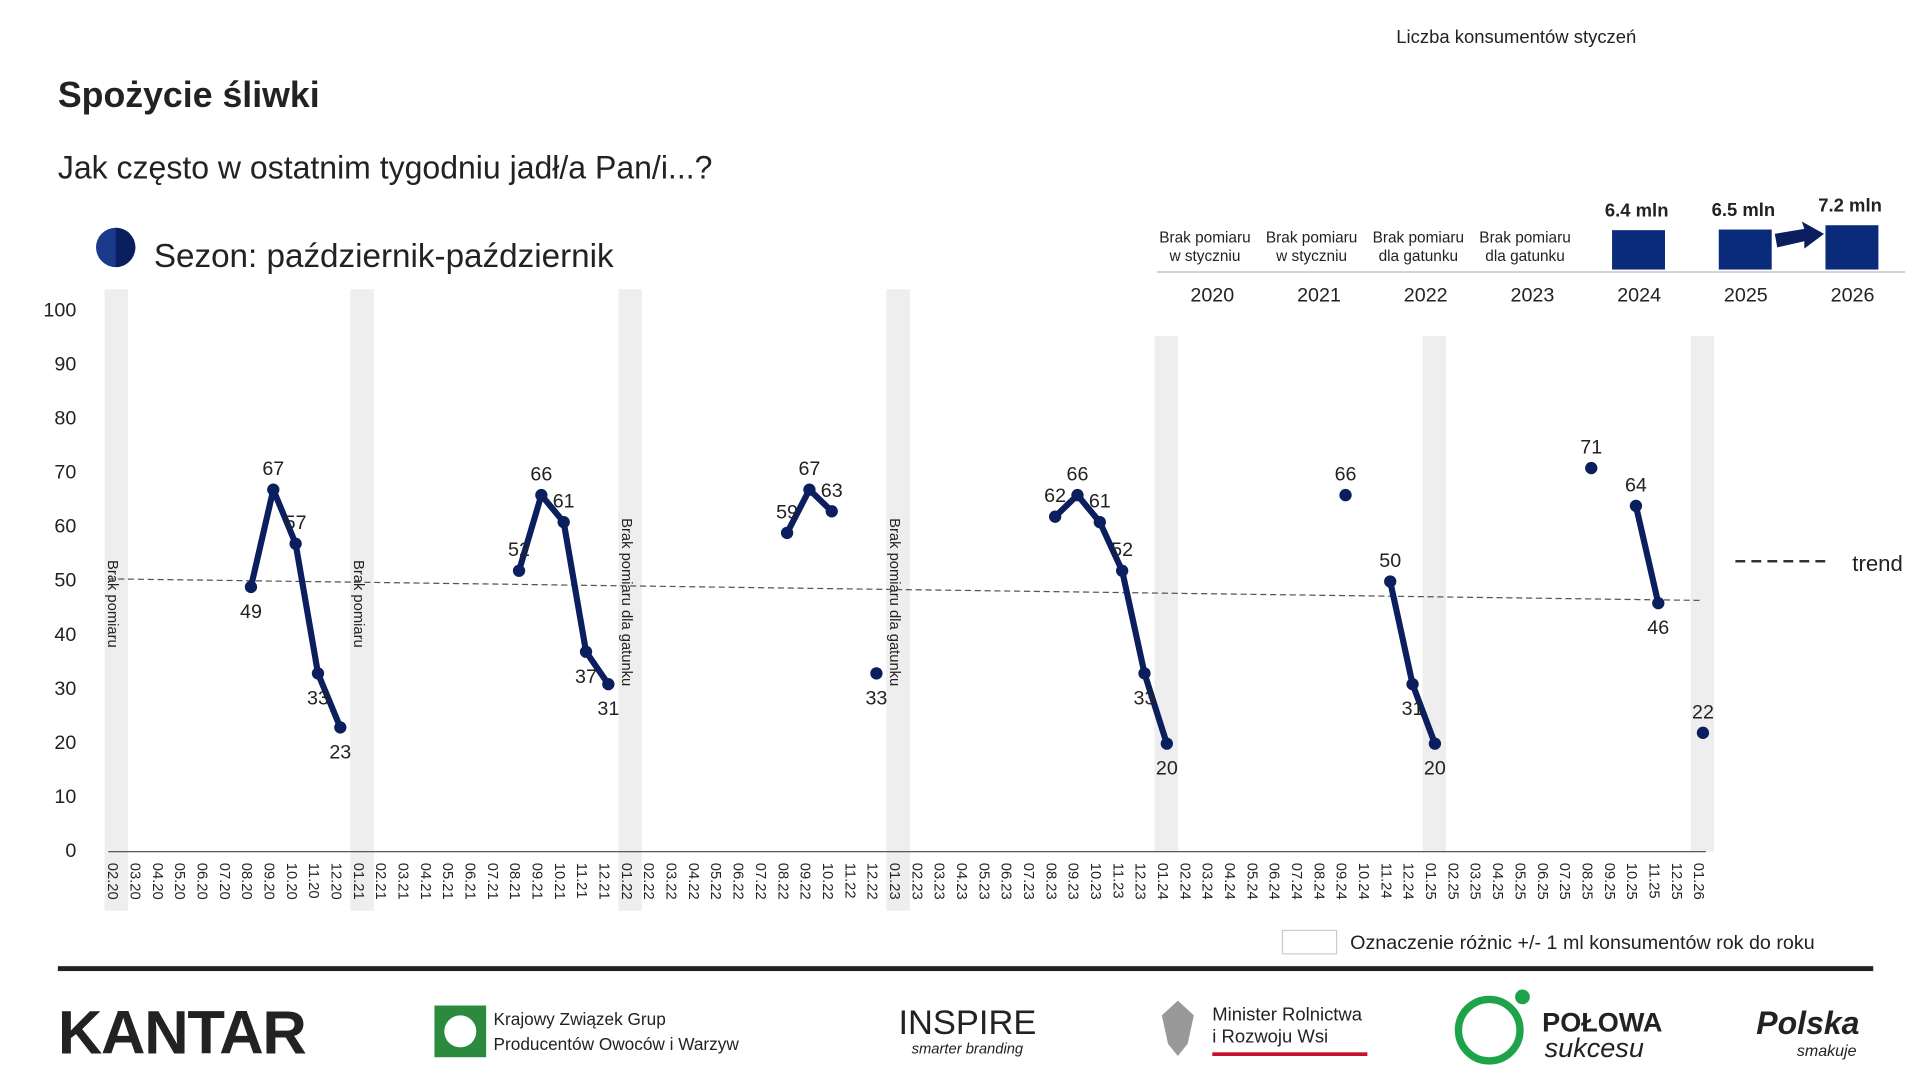 This screenshot has width=1920, height=1080. I want to click on x-tick-label: 02.22, so click(648, 881).